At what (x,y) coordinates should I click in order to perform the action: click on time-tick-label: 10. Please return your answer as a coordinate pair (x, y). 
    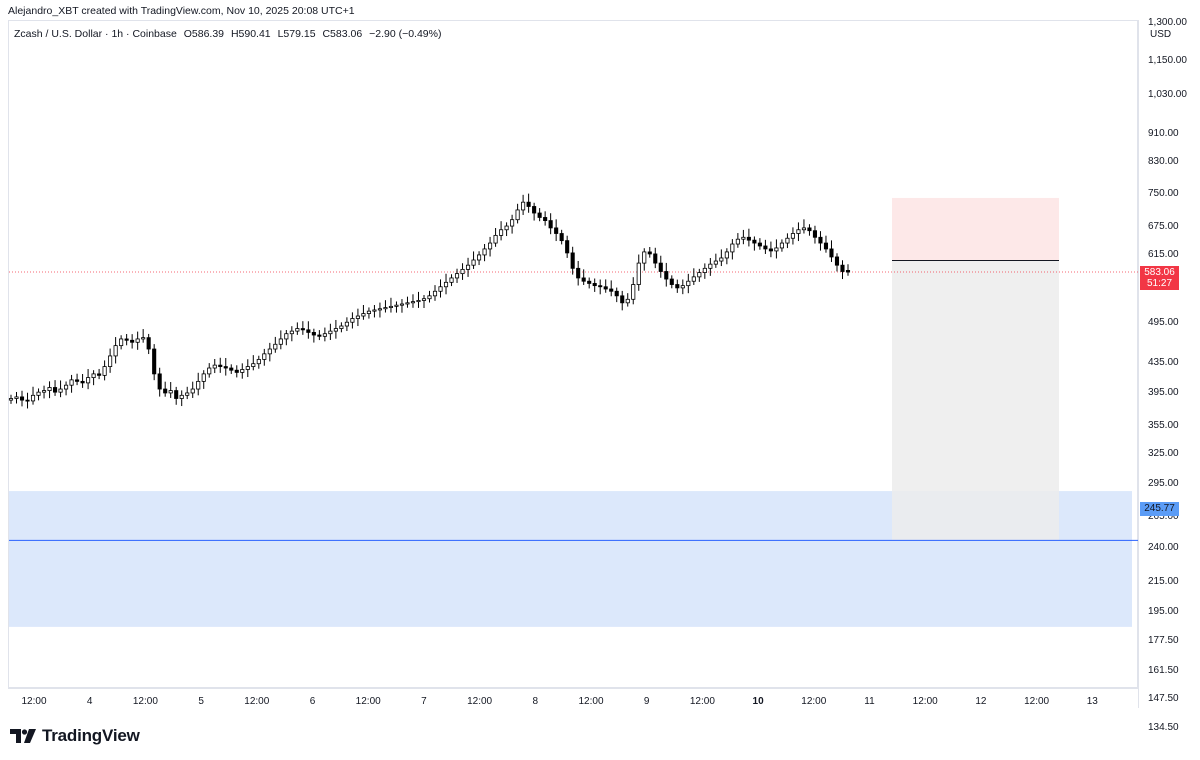
    Looking at the image, I should click on (758, 701).